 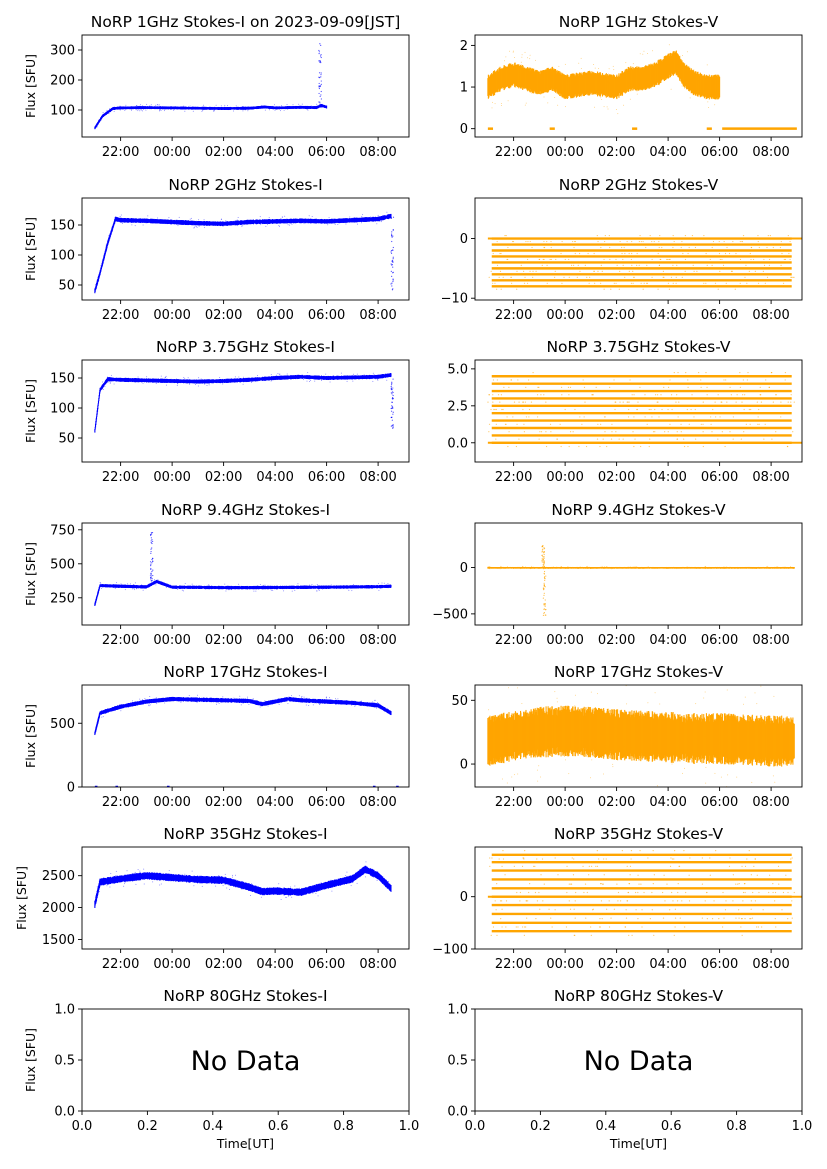 What do you see at coordinates (616, 477) in the screenshot?
I see `x-tick-label: 02:00` at bounding box center [616, 477].